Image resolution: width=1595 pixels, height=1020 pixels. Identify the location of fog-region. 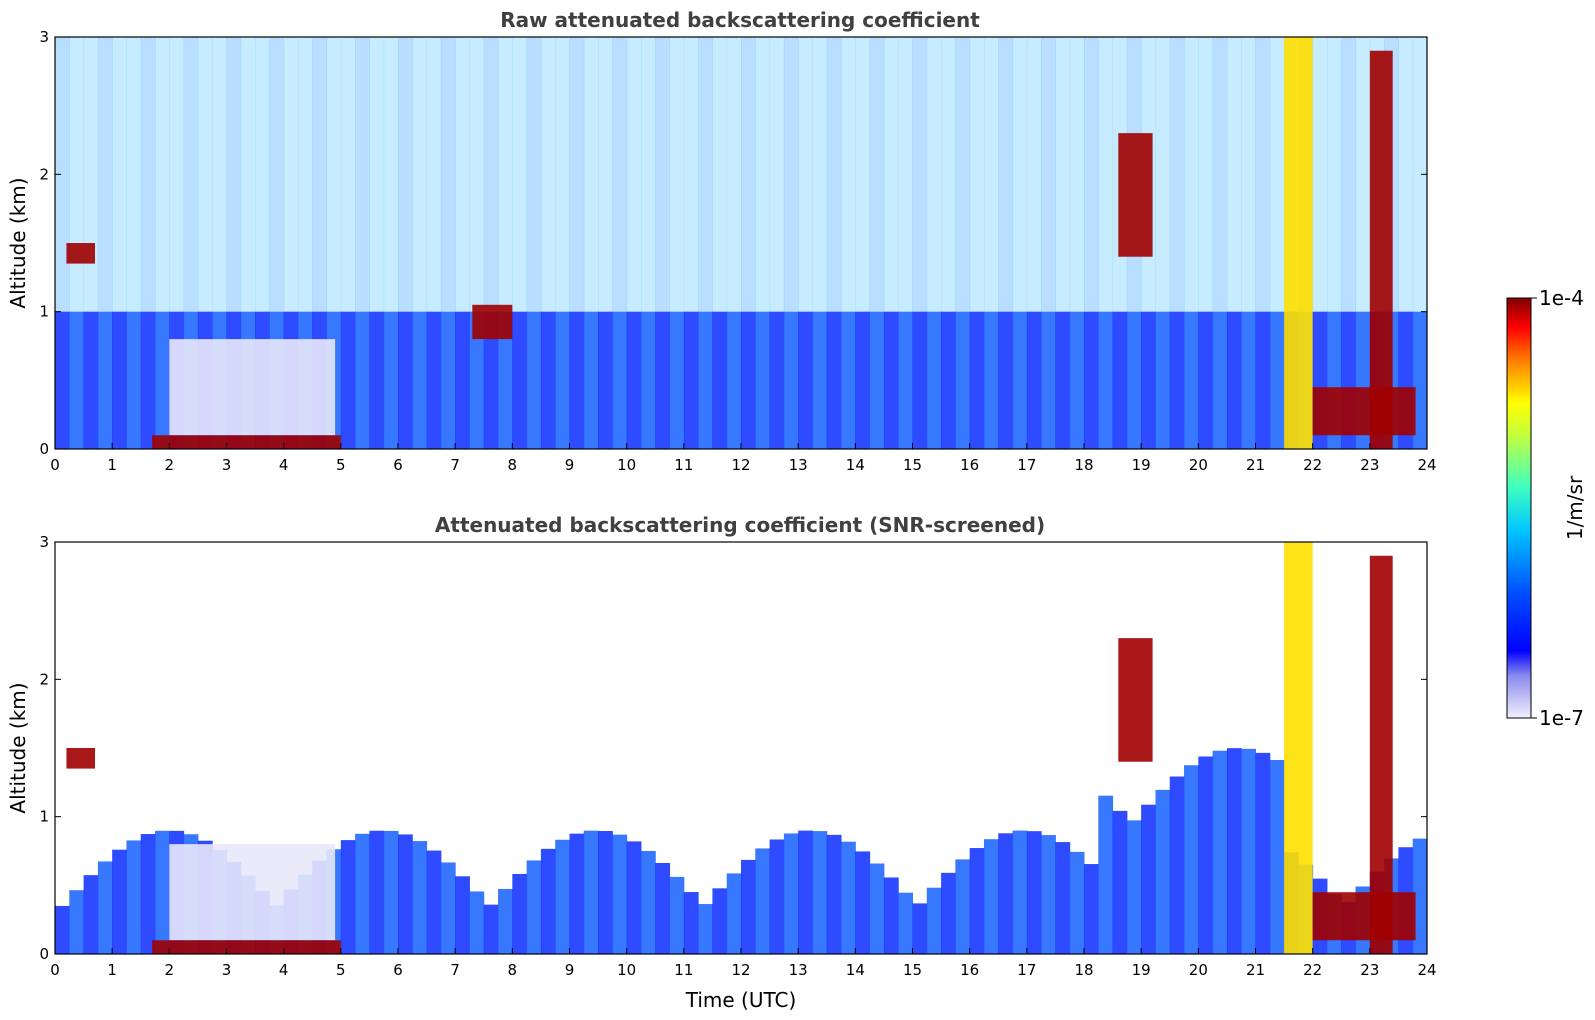
(252, 387).